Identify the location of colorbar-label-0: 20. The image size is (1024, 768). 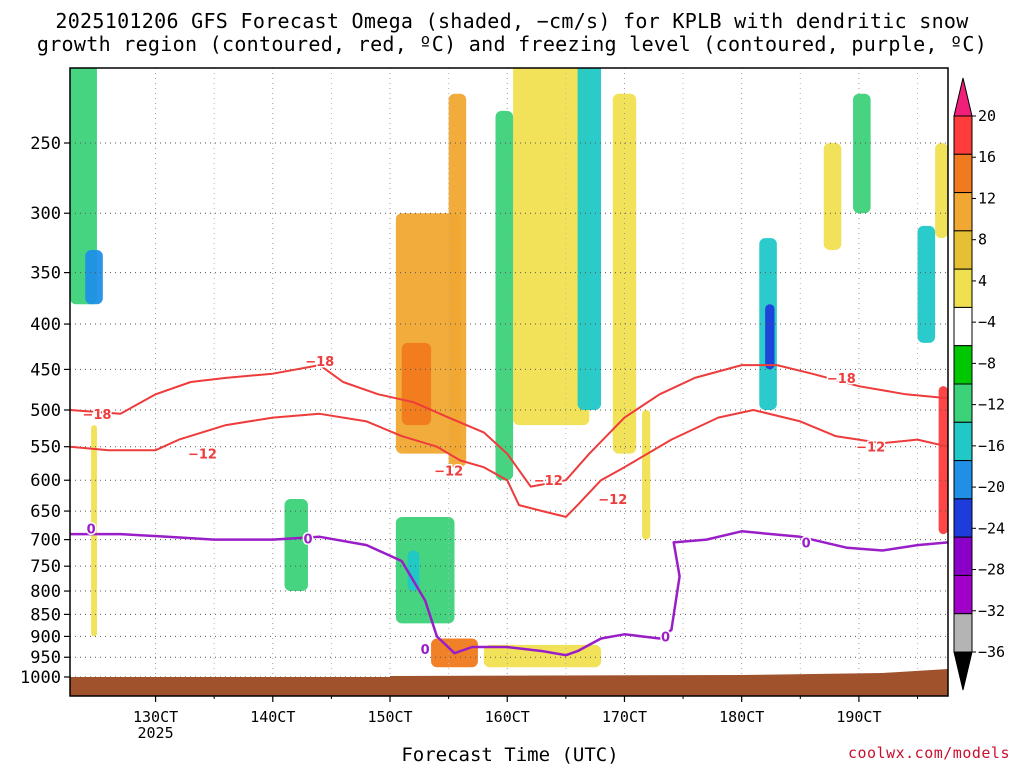
(987, 116).